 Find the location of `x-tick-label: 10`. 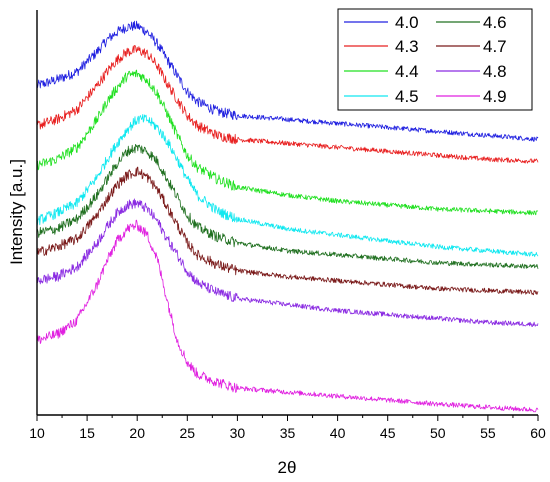

x-tick-label: 10 is located at coordinates (37, 433).